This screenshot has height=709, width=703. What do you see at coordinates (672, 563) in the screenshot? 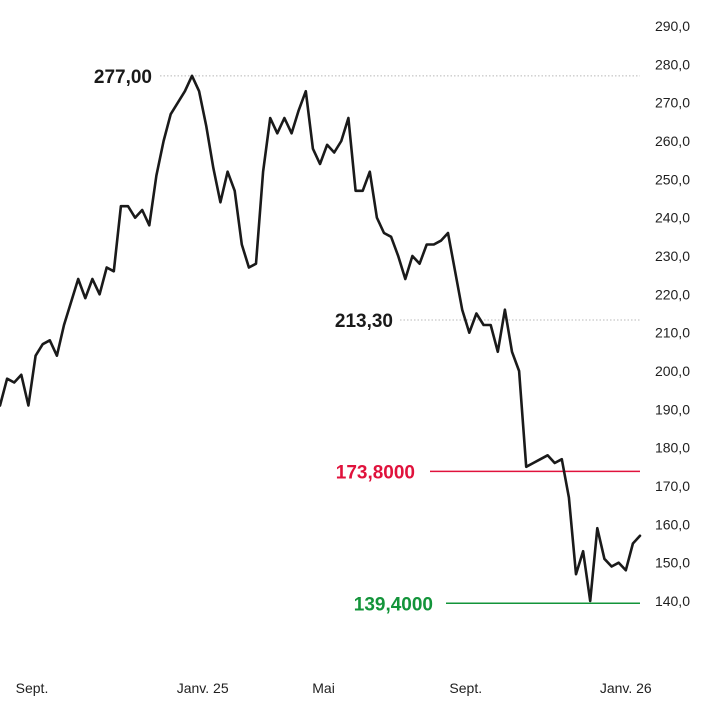
I see `y-tick-label: 150,0` at bounding box center [672, 563].